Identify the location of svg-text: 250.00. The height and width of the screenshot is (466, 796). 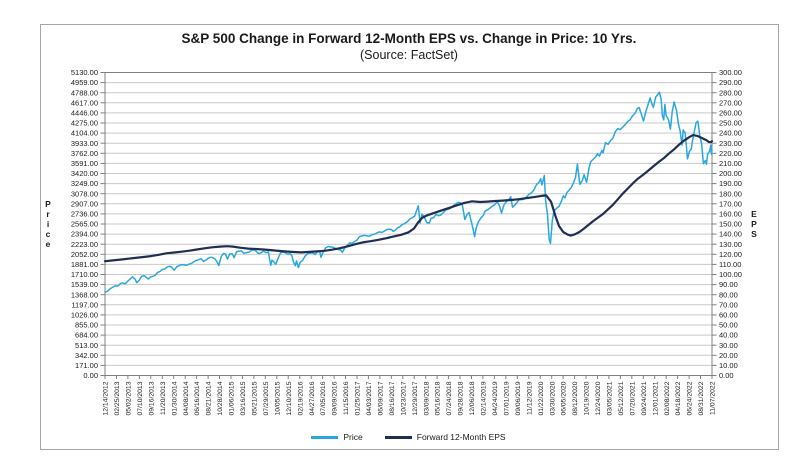
(730, 123).